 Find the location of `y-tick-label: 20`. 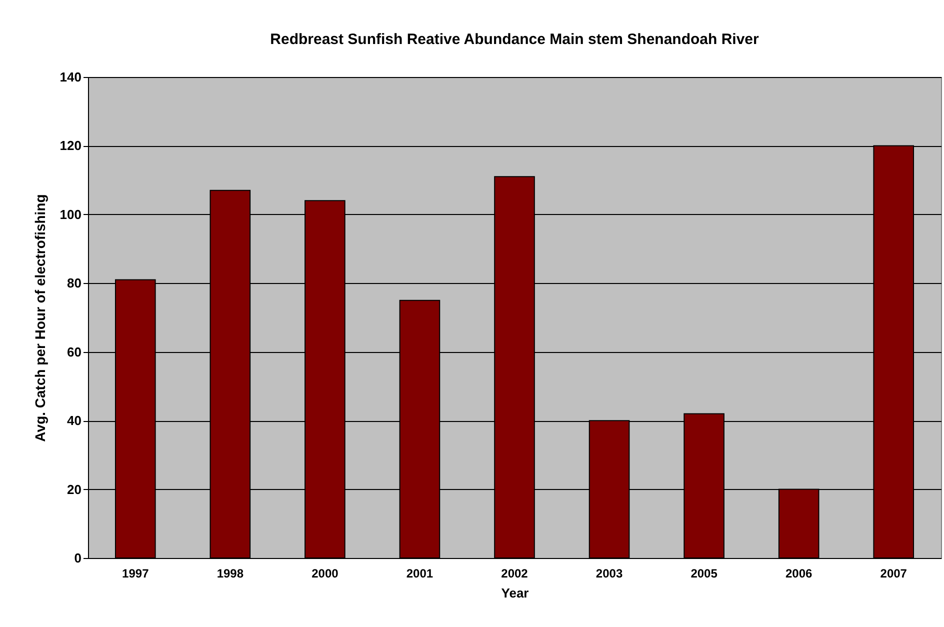

y-tick-label: 20 is located at coordinates (74, 489).